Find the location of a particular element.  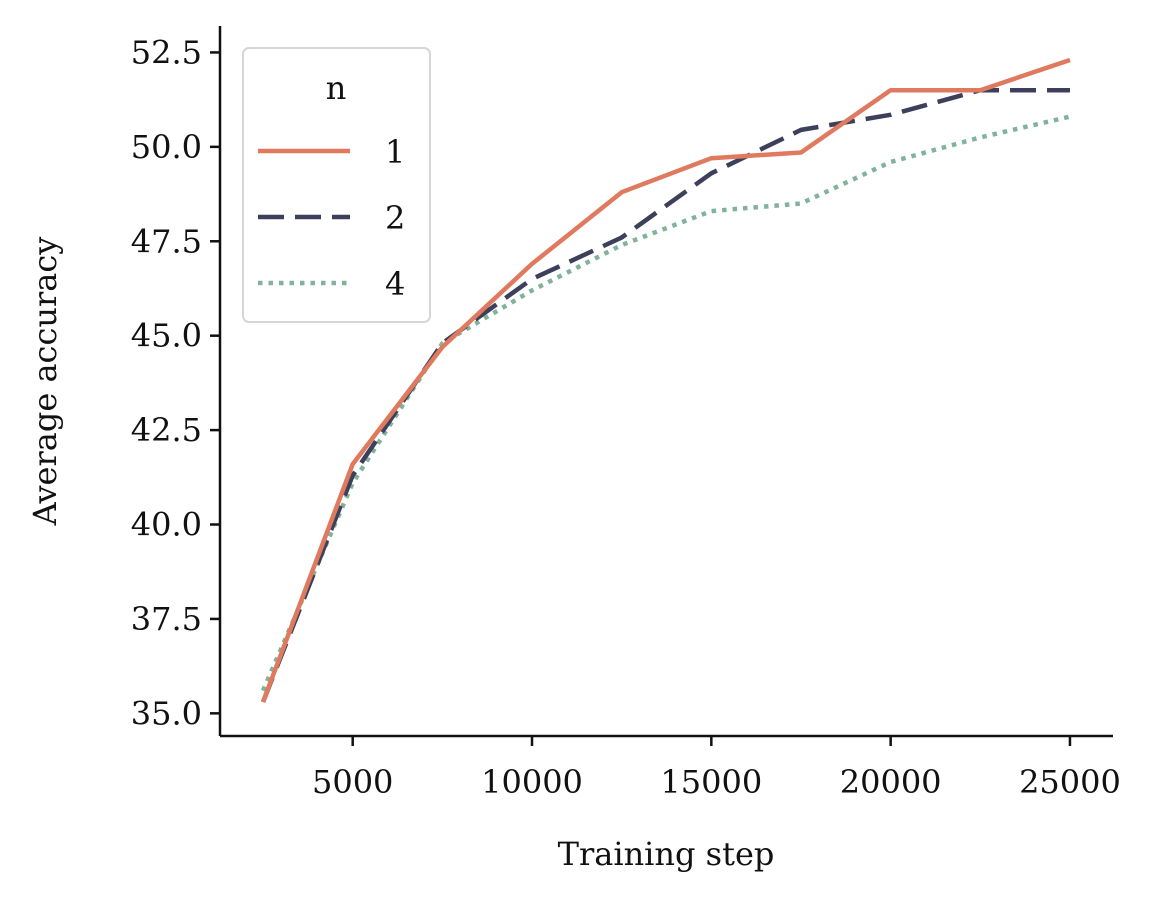

x-ticks: 5000 10000 15000 20000 25000 is located at coordinates (716, 768).